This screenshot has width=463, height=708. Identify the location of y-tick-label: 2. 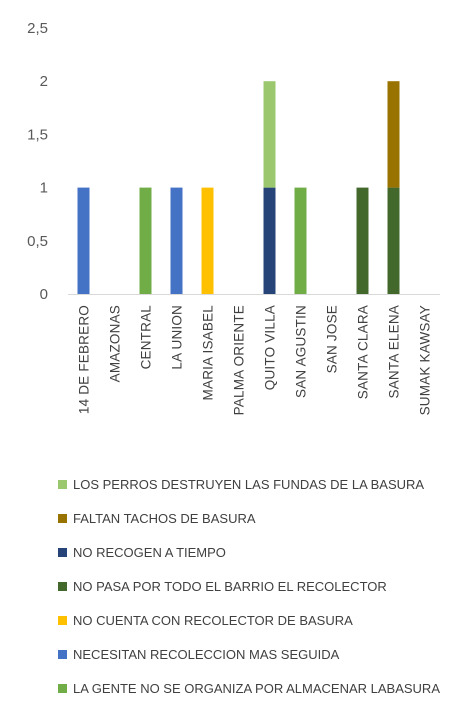
(44, 81).